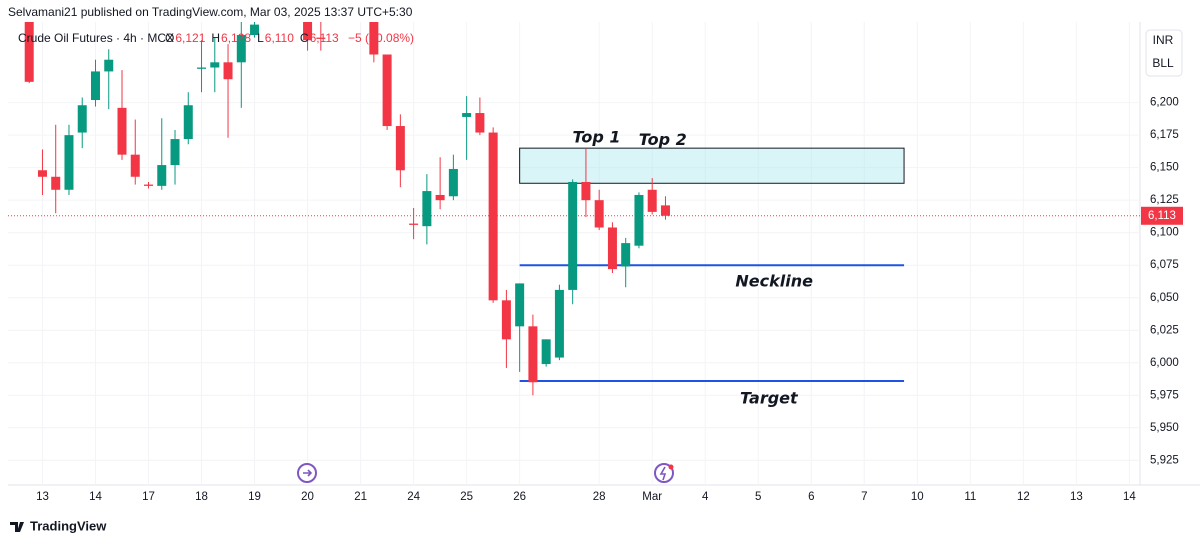  I want to click on x-tick-label: 24, so click(413, 497).